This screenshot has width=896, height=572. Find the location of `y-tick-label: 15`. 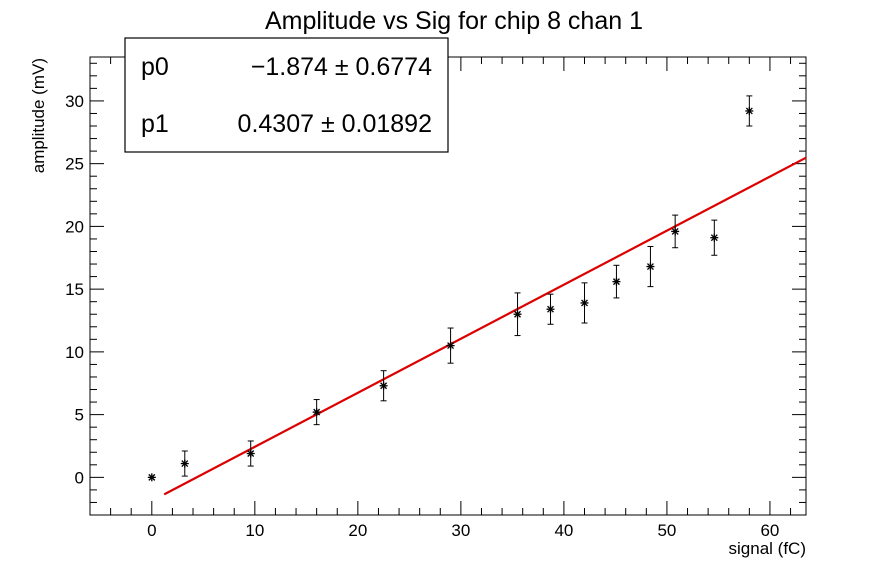

y-tick-label: 15 is located at coordinates (74, 289).